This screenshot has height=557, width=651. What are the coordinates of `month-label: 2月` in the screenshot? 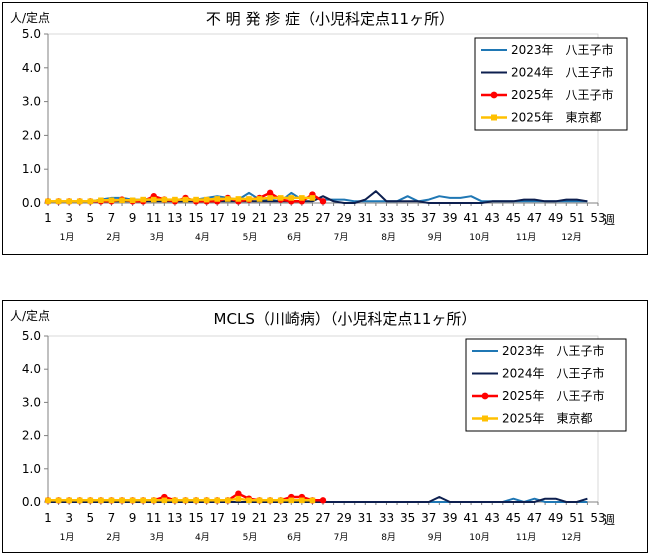 It's located at (113, 537).